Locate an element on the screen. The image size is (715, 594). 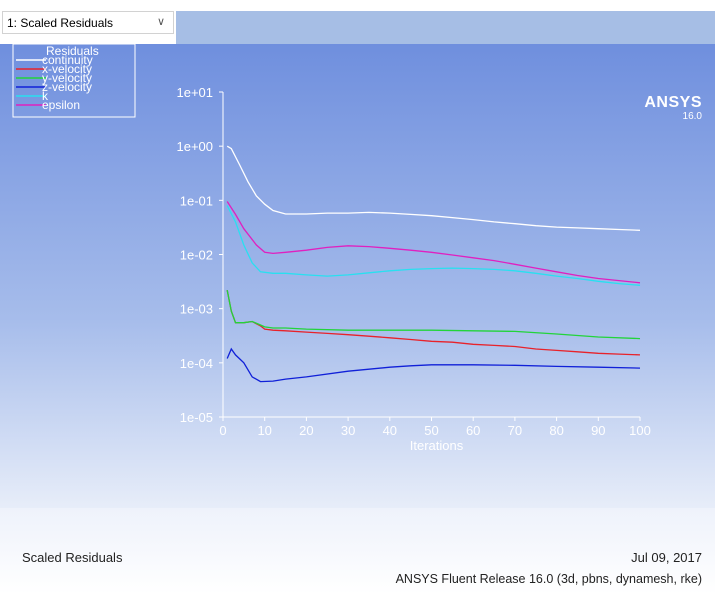
y-tick-label: 1e-03 is located at coordinates (196, 309).